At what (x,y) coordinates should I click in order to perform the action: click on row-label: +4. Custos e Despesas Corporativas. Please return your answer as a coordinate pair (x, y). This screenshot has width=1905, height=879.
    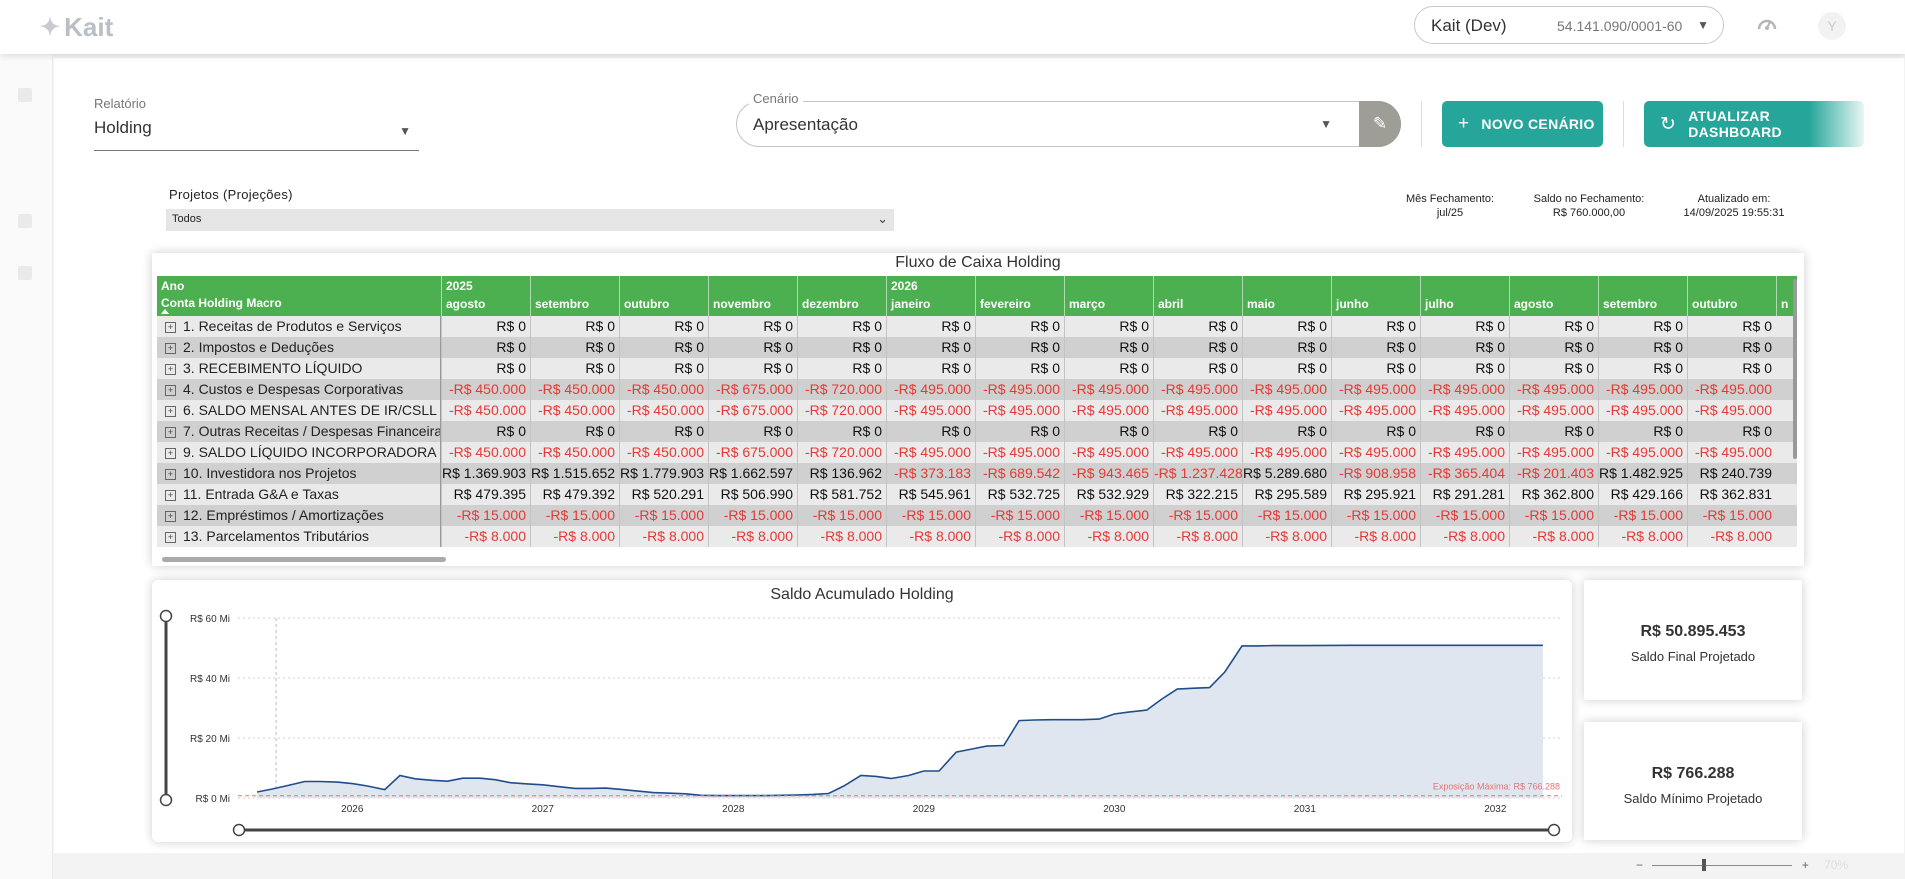
    Looking at the image, I should click on (299, 389).